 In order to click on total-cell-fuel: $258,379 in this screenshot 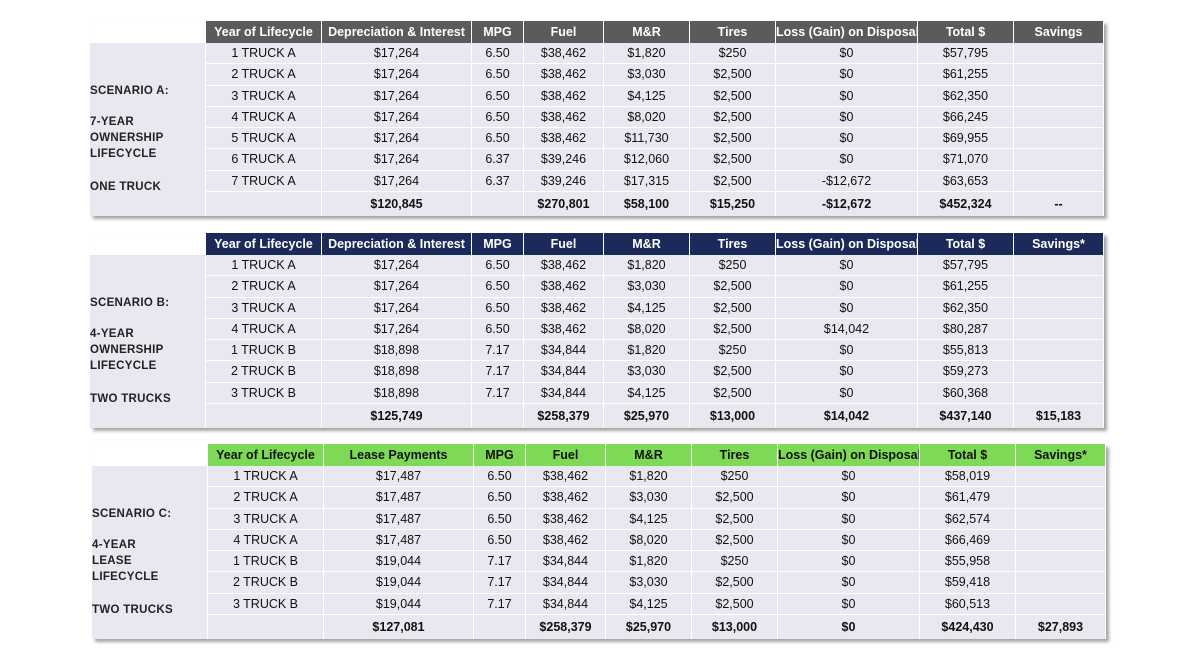, I will do `click(564, 416)`.